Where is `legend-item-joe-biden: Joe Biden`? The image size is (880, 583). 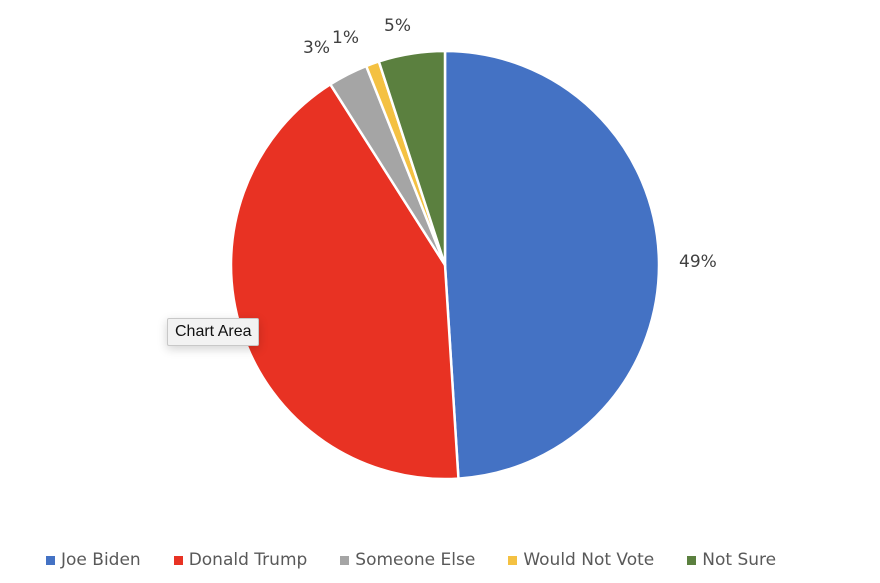
legend-item-joe-biden: Joe Biden is located at coordinates (93, 560).